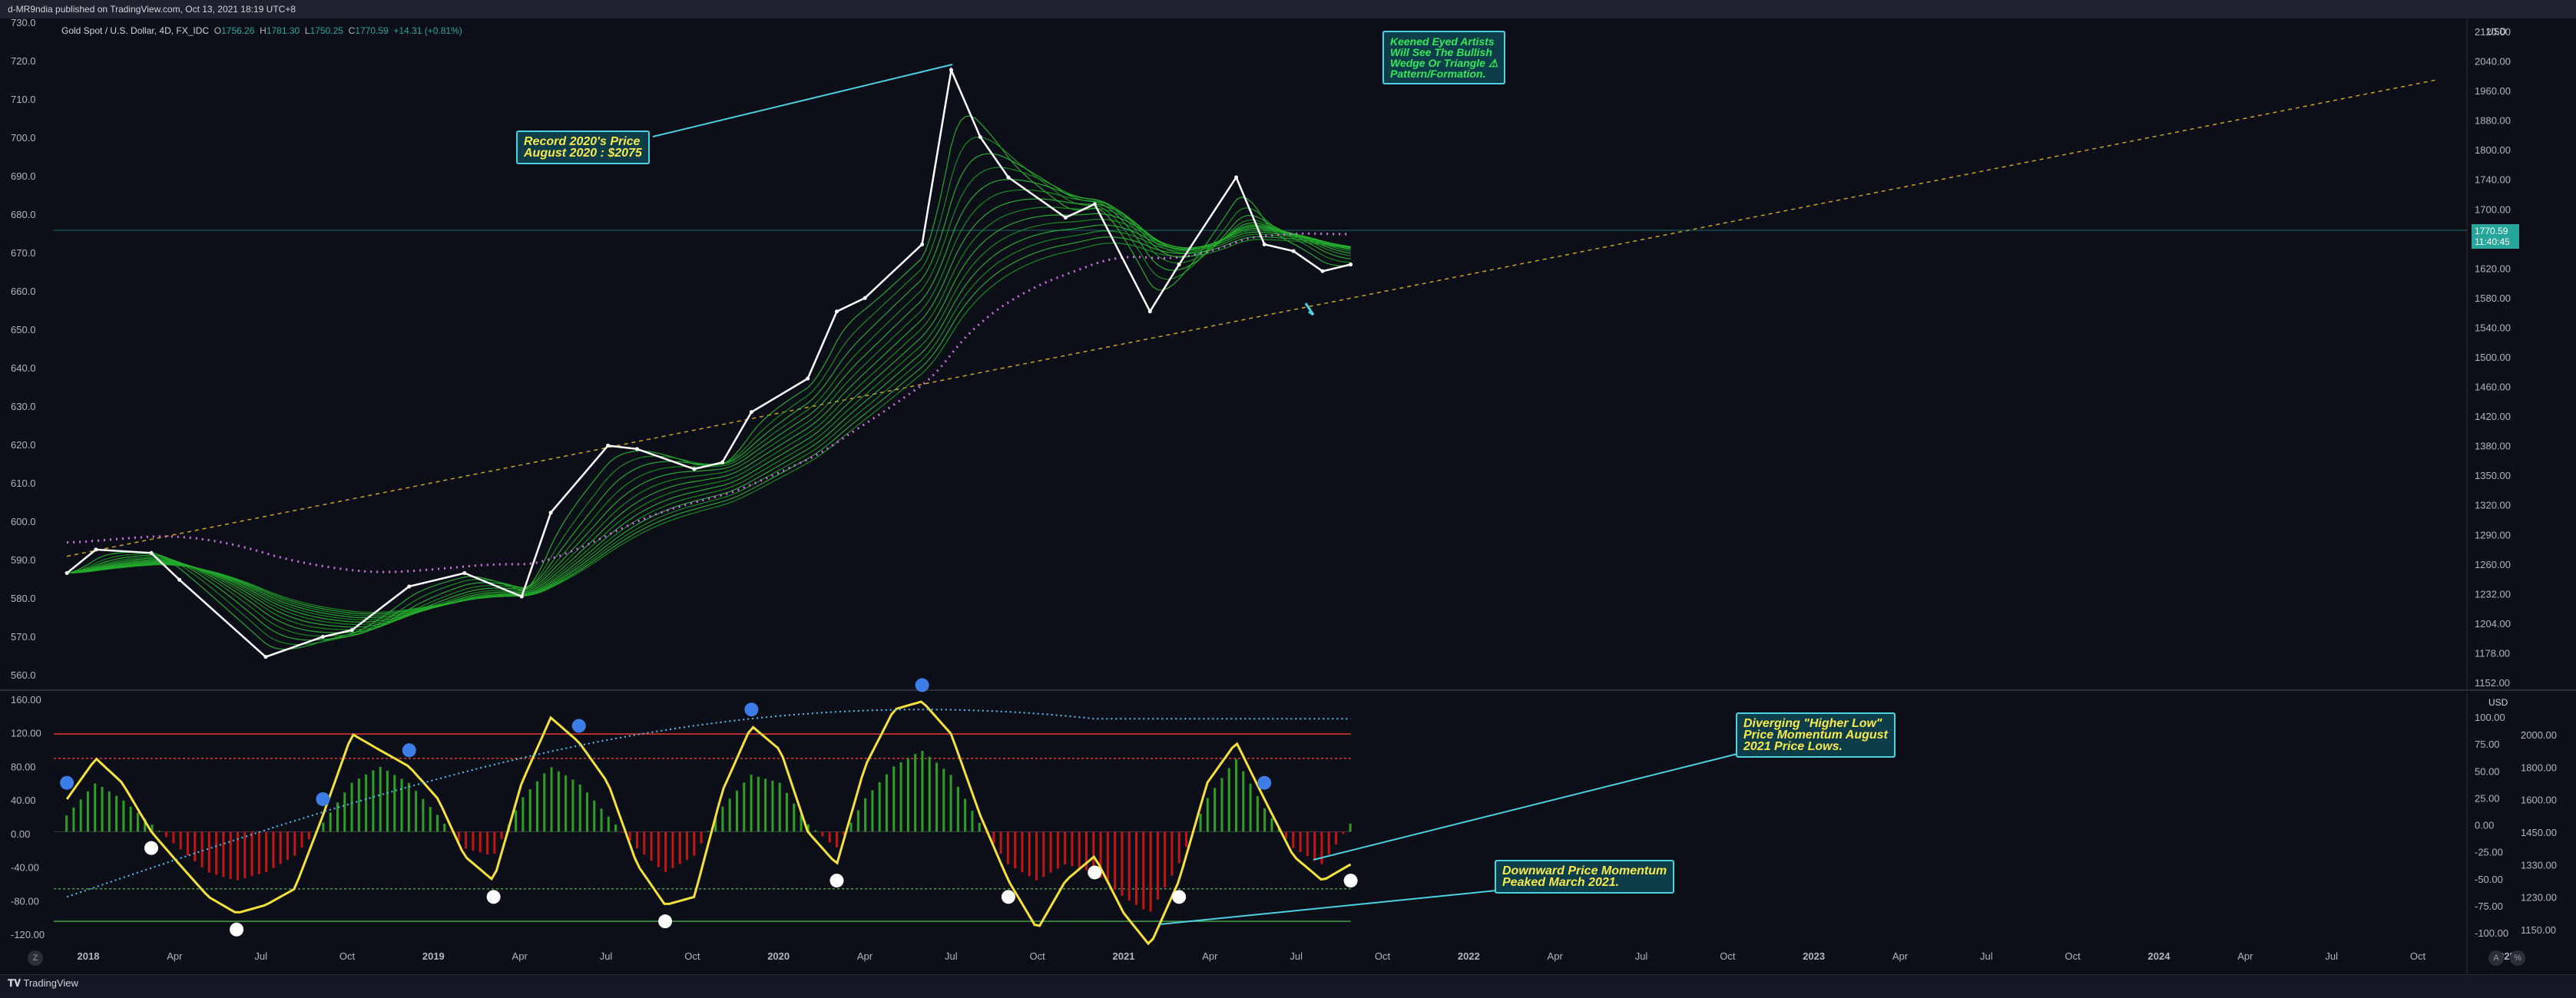  I want to click on price-left-tick: 580.0, so click(23, 598).